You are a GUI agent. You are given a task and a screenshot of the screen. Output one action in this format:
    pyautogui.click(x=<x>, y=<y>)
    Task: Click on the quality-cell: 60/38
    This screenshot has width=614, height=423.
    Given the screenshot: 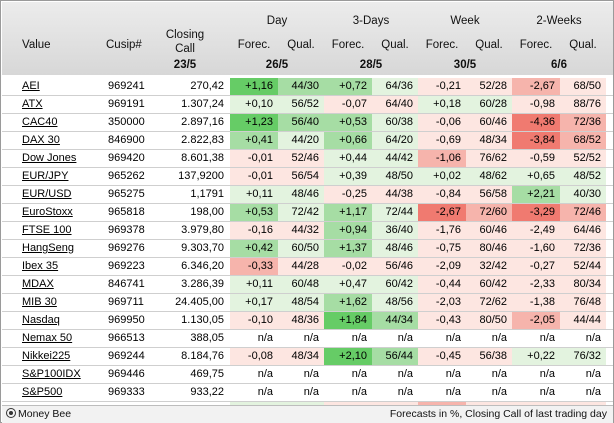 What is the action you would take?
    pyautogui.click(x=395, y=122)
    